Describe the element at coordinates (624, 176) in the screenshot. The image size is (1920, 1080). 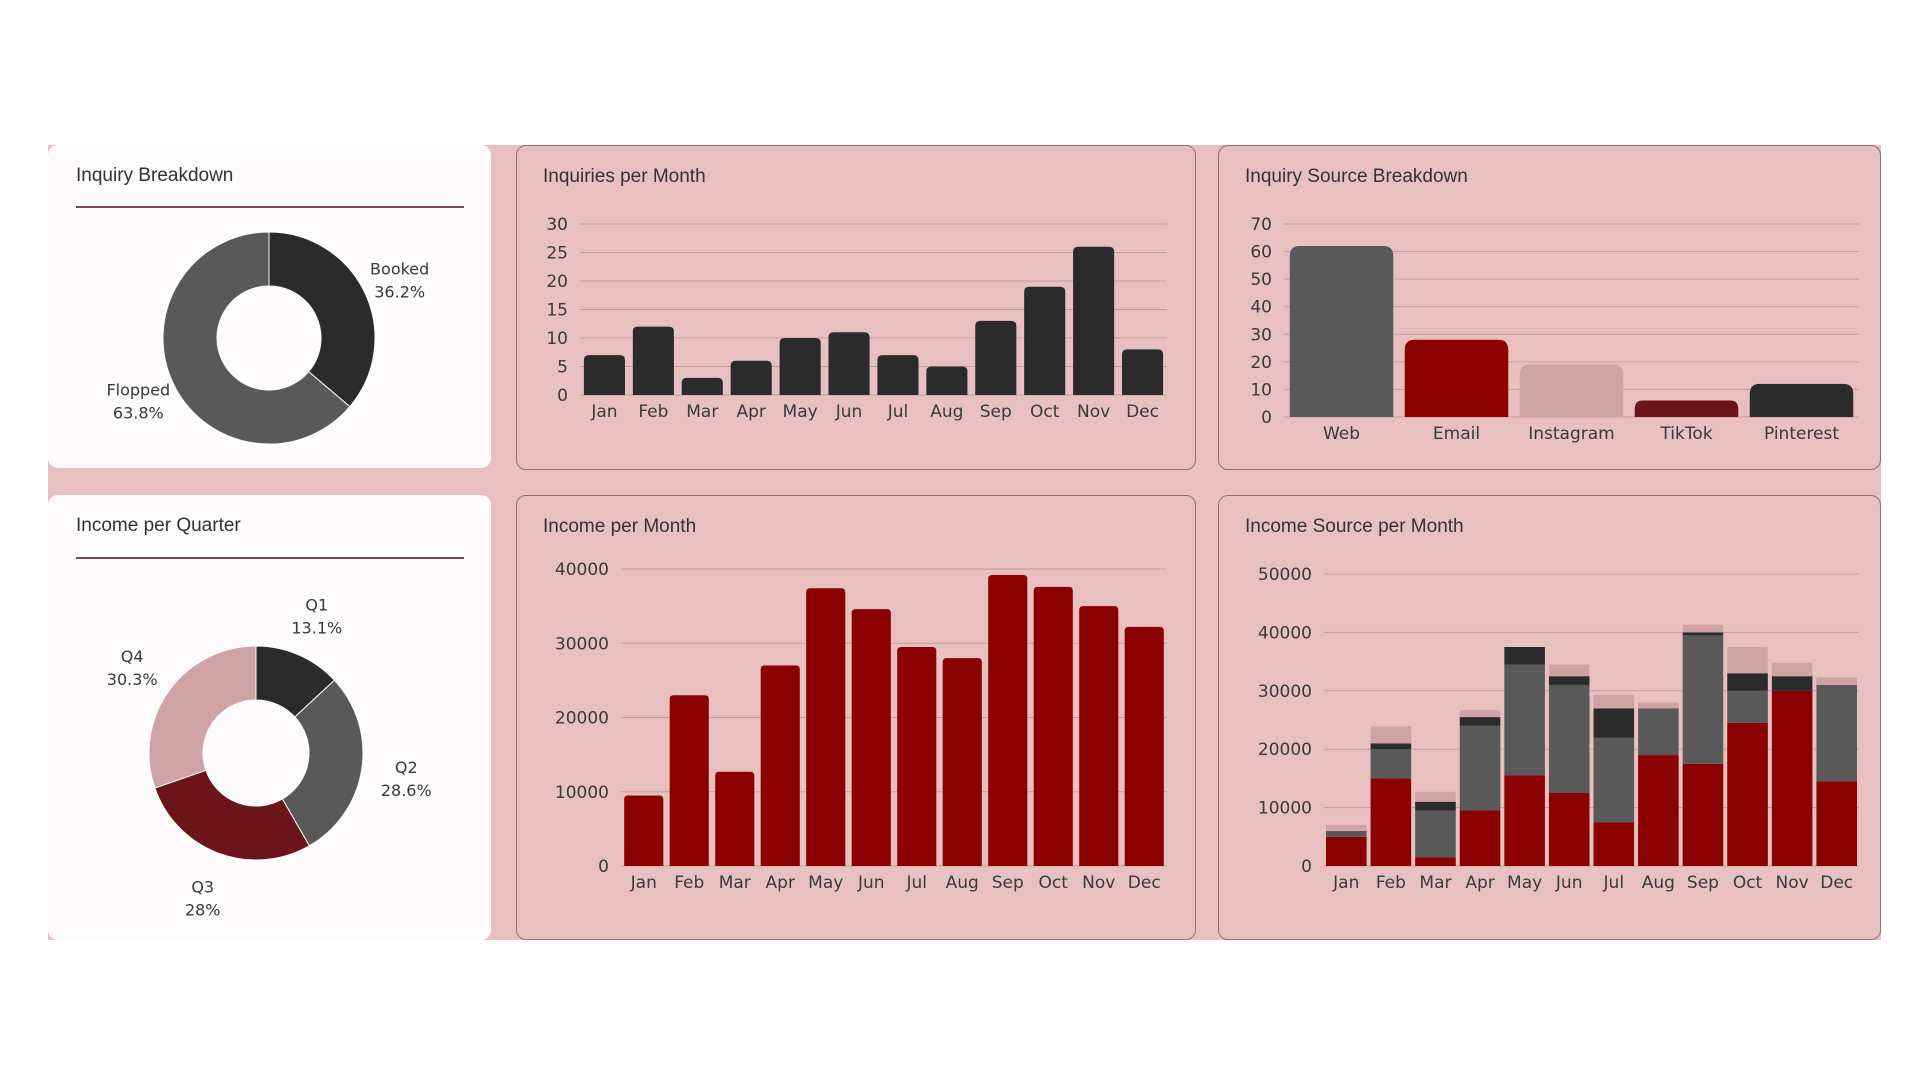
I see `panel-title: Inquiries per Month` at that location.